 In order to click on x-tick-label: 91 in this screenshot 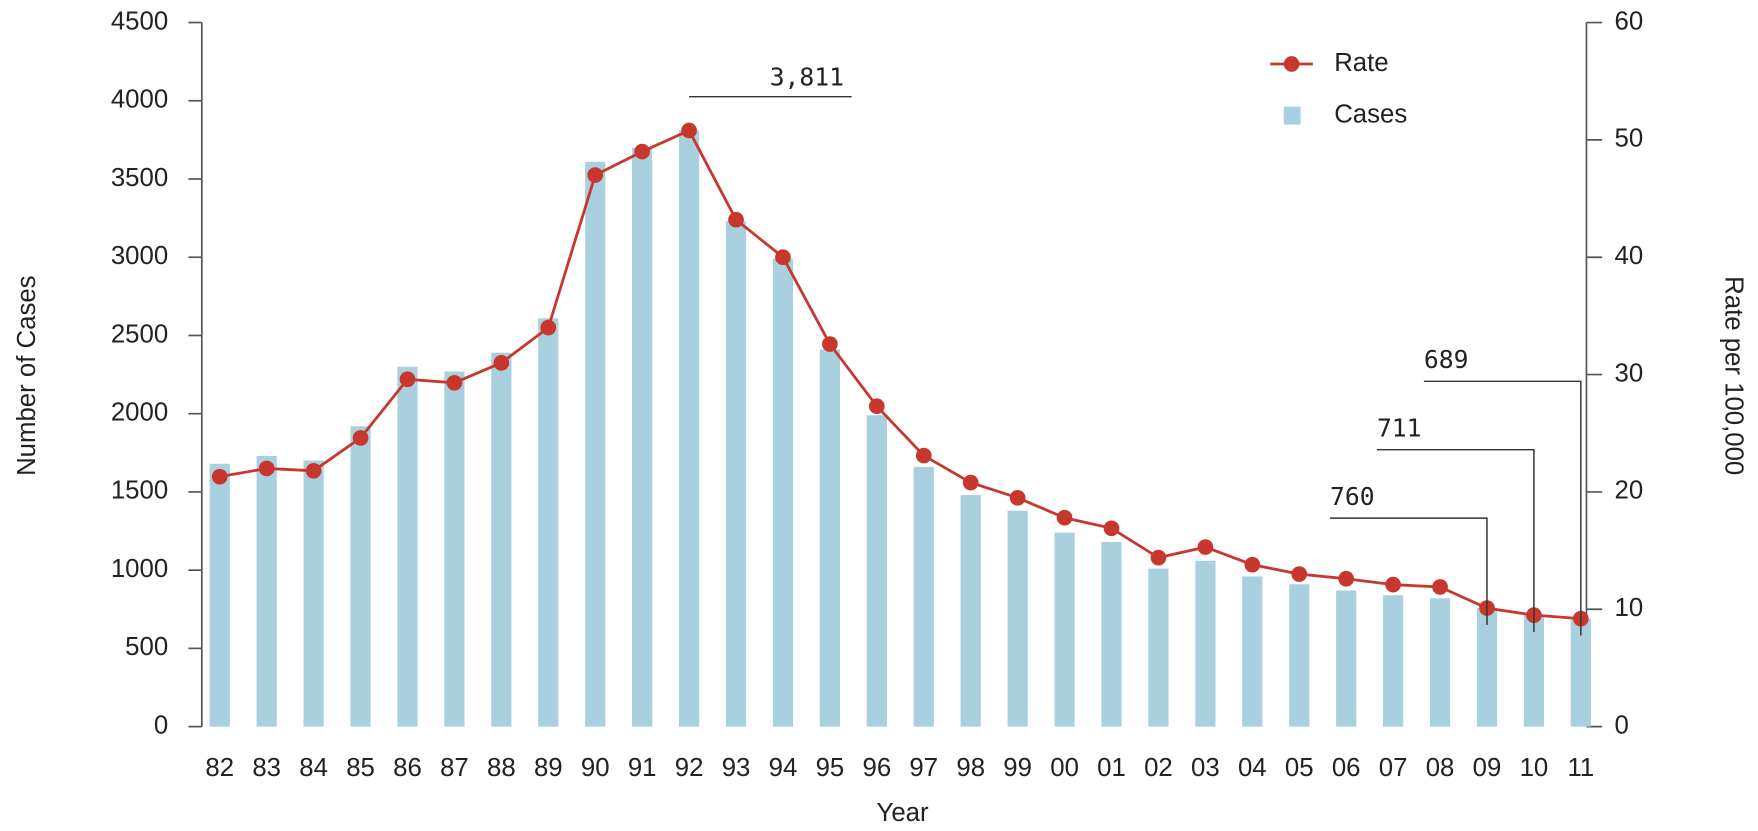, I will do `click(642, 768)`.